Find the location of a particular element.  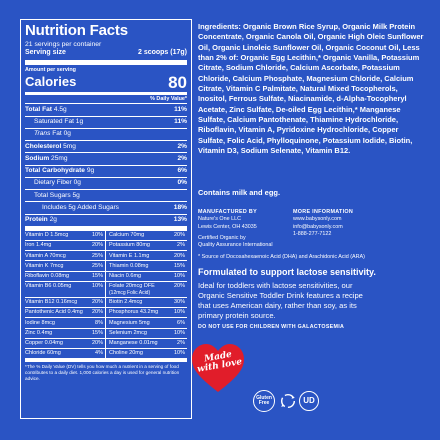

calories-row: Calories 80 is located at coordinates (106, 84).